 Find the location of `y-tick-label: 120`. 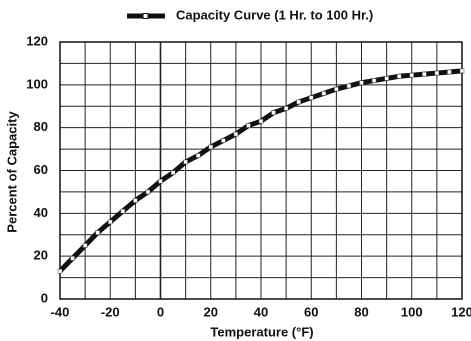

y-tick-label: 120 is located at coordinates (37, 40).